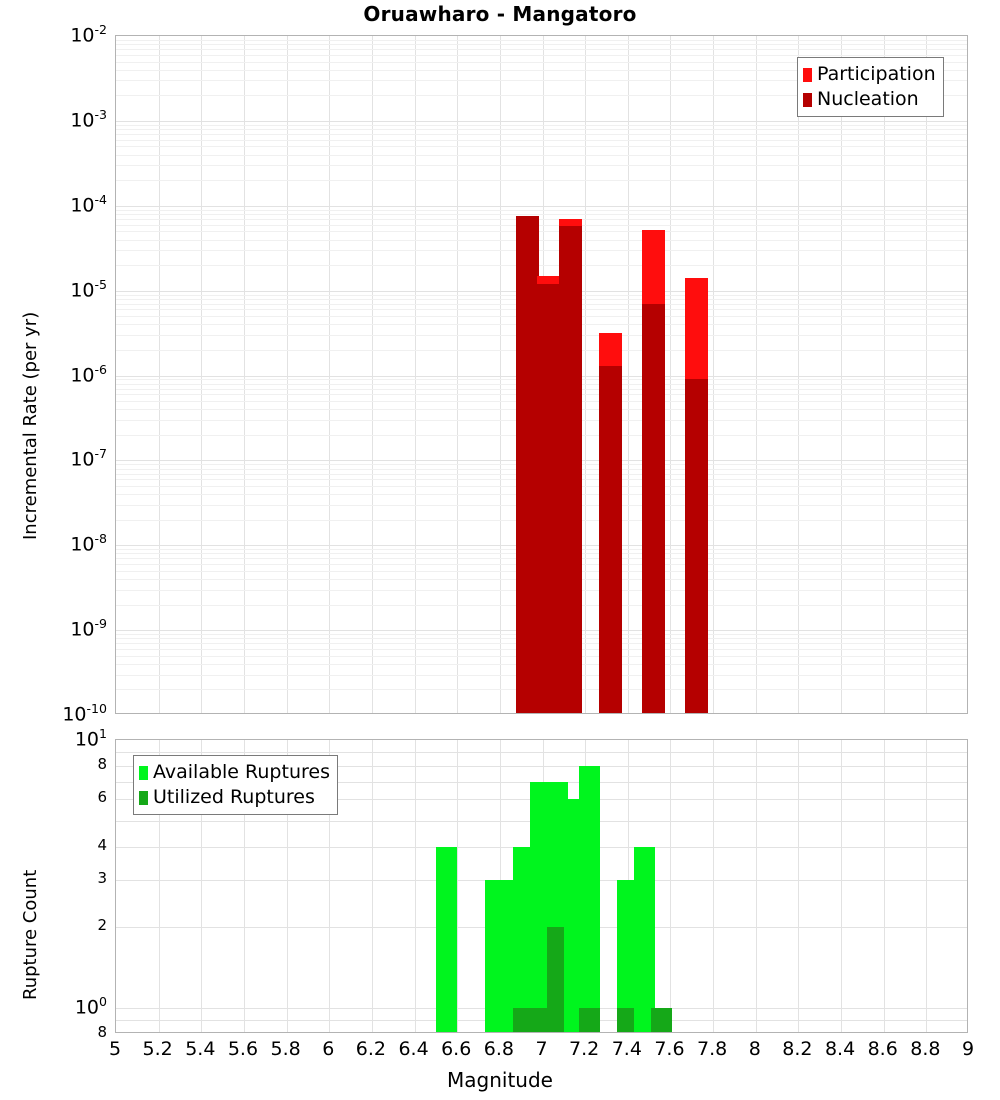  Describe the element at coordinates (102, 844) in the screenshot. I see `bottom-y-tick-label: 4` at that location.